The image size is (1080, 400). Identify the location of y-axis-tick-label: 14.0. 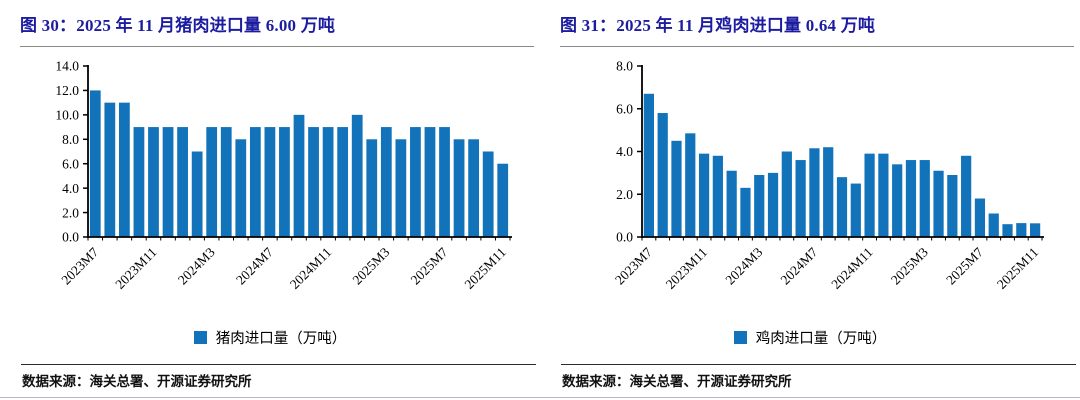
(67, 66).